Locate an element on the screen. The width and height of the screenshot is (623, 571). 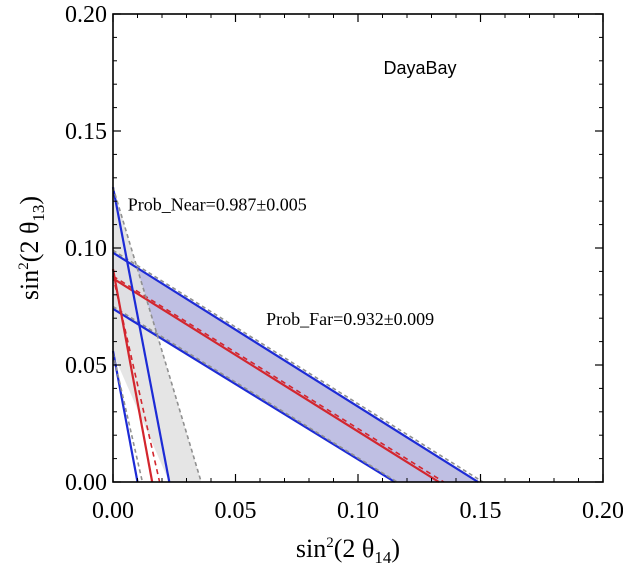
x-axis-title: sin2(2 θ14) is located at coordinates (348, 550).